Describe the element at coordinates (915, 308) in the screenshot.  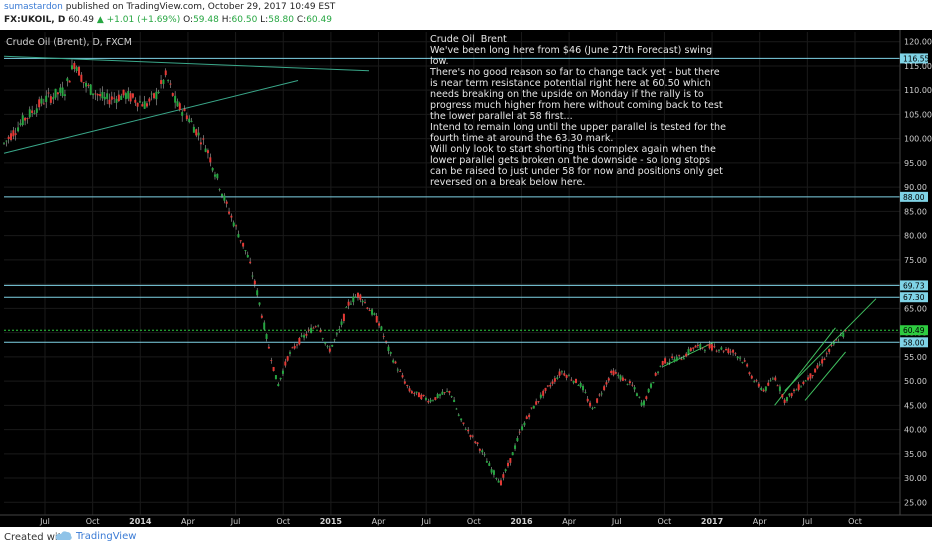
I see `price-tick-label: 65.00` at that location.